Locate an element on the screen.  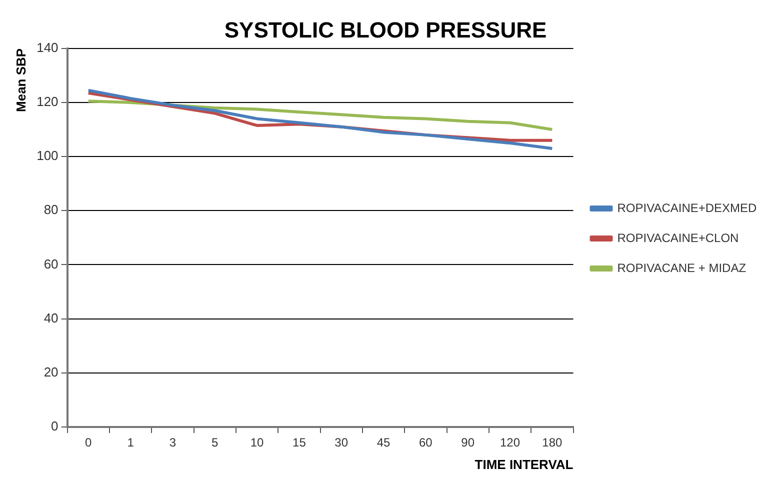
x-tick-label: 3 is located at coordinates (172, 443).